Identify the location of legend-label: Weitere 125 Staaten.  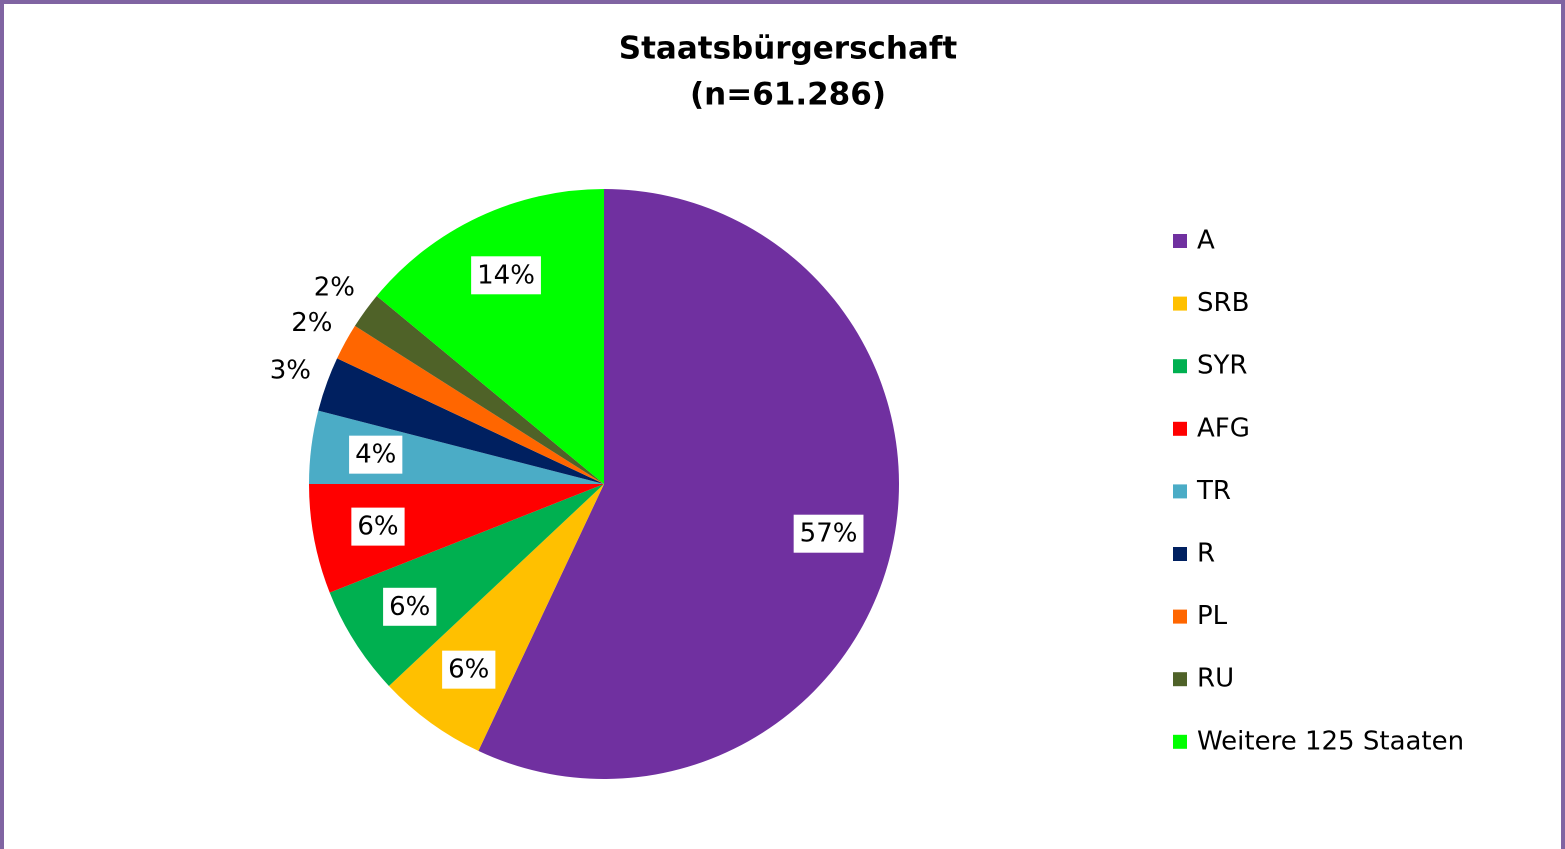
(1330, 741).